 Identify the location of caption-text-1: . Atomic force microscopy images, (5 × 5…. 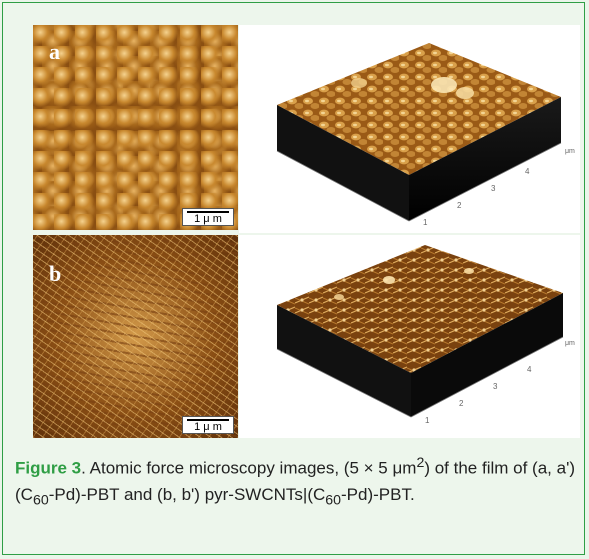
(249, 468).